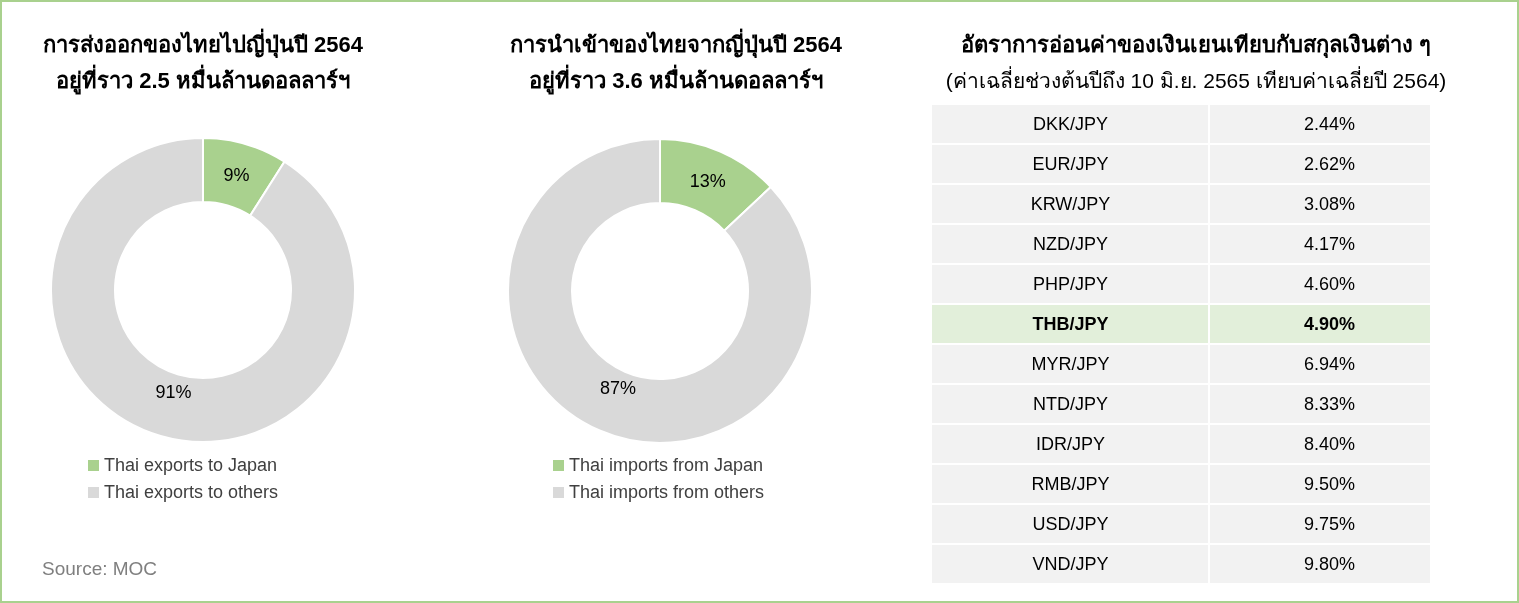 This screenshot has height=603, width=1519. I want to click on category-label: NZD/JPY, so click(1070, 244).